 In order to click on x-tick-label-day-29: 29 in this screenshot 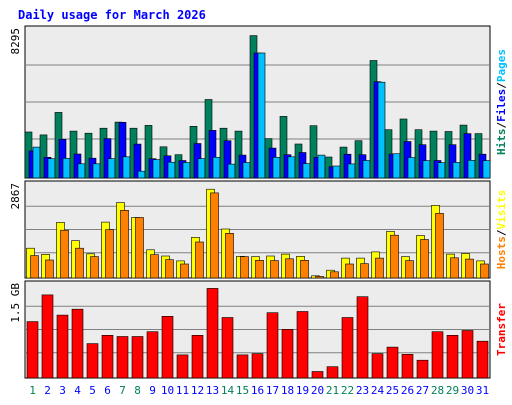, I will do `click(452, 390)`.